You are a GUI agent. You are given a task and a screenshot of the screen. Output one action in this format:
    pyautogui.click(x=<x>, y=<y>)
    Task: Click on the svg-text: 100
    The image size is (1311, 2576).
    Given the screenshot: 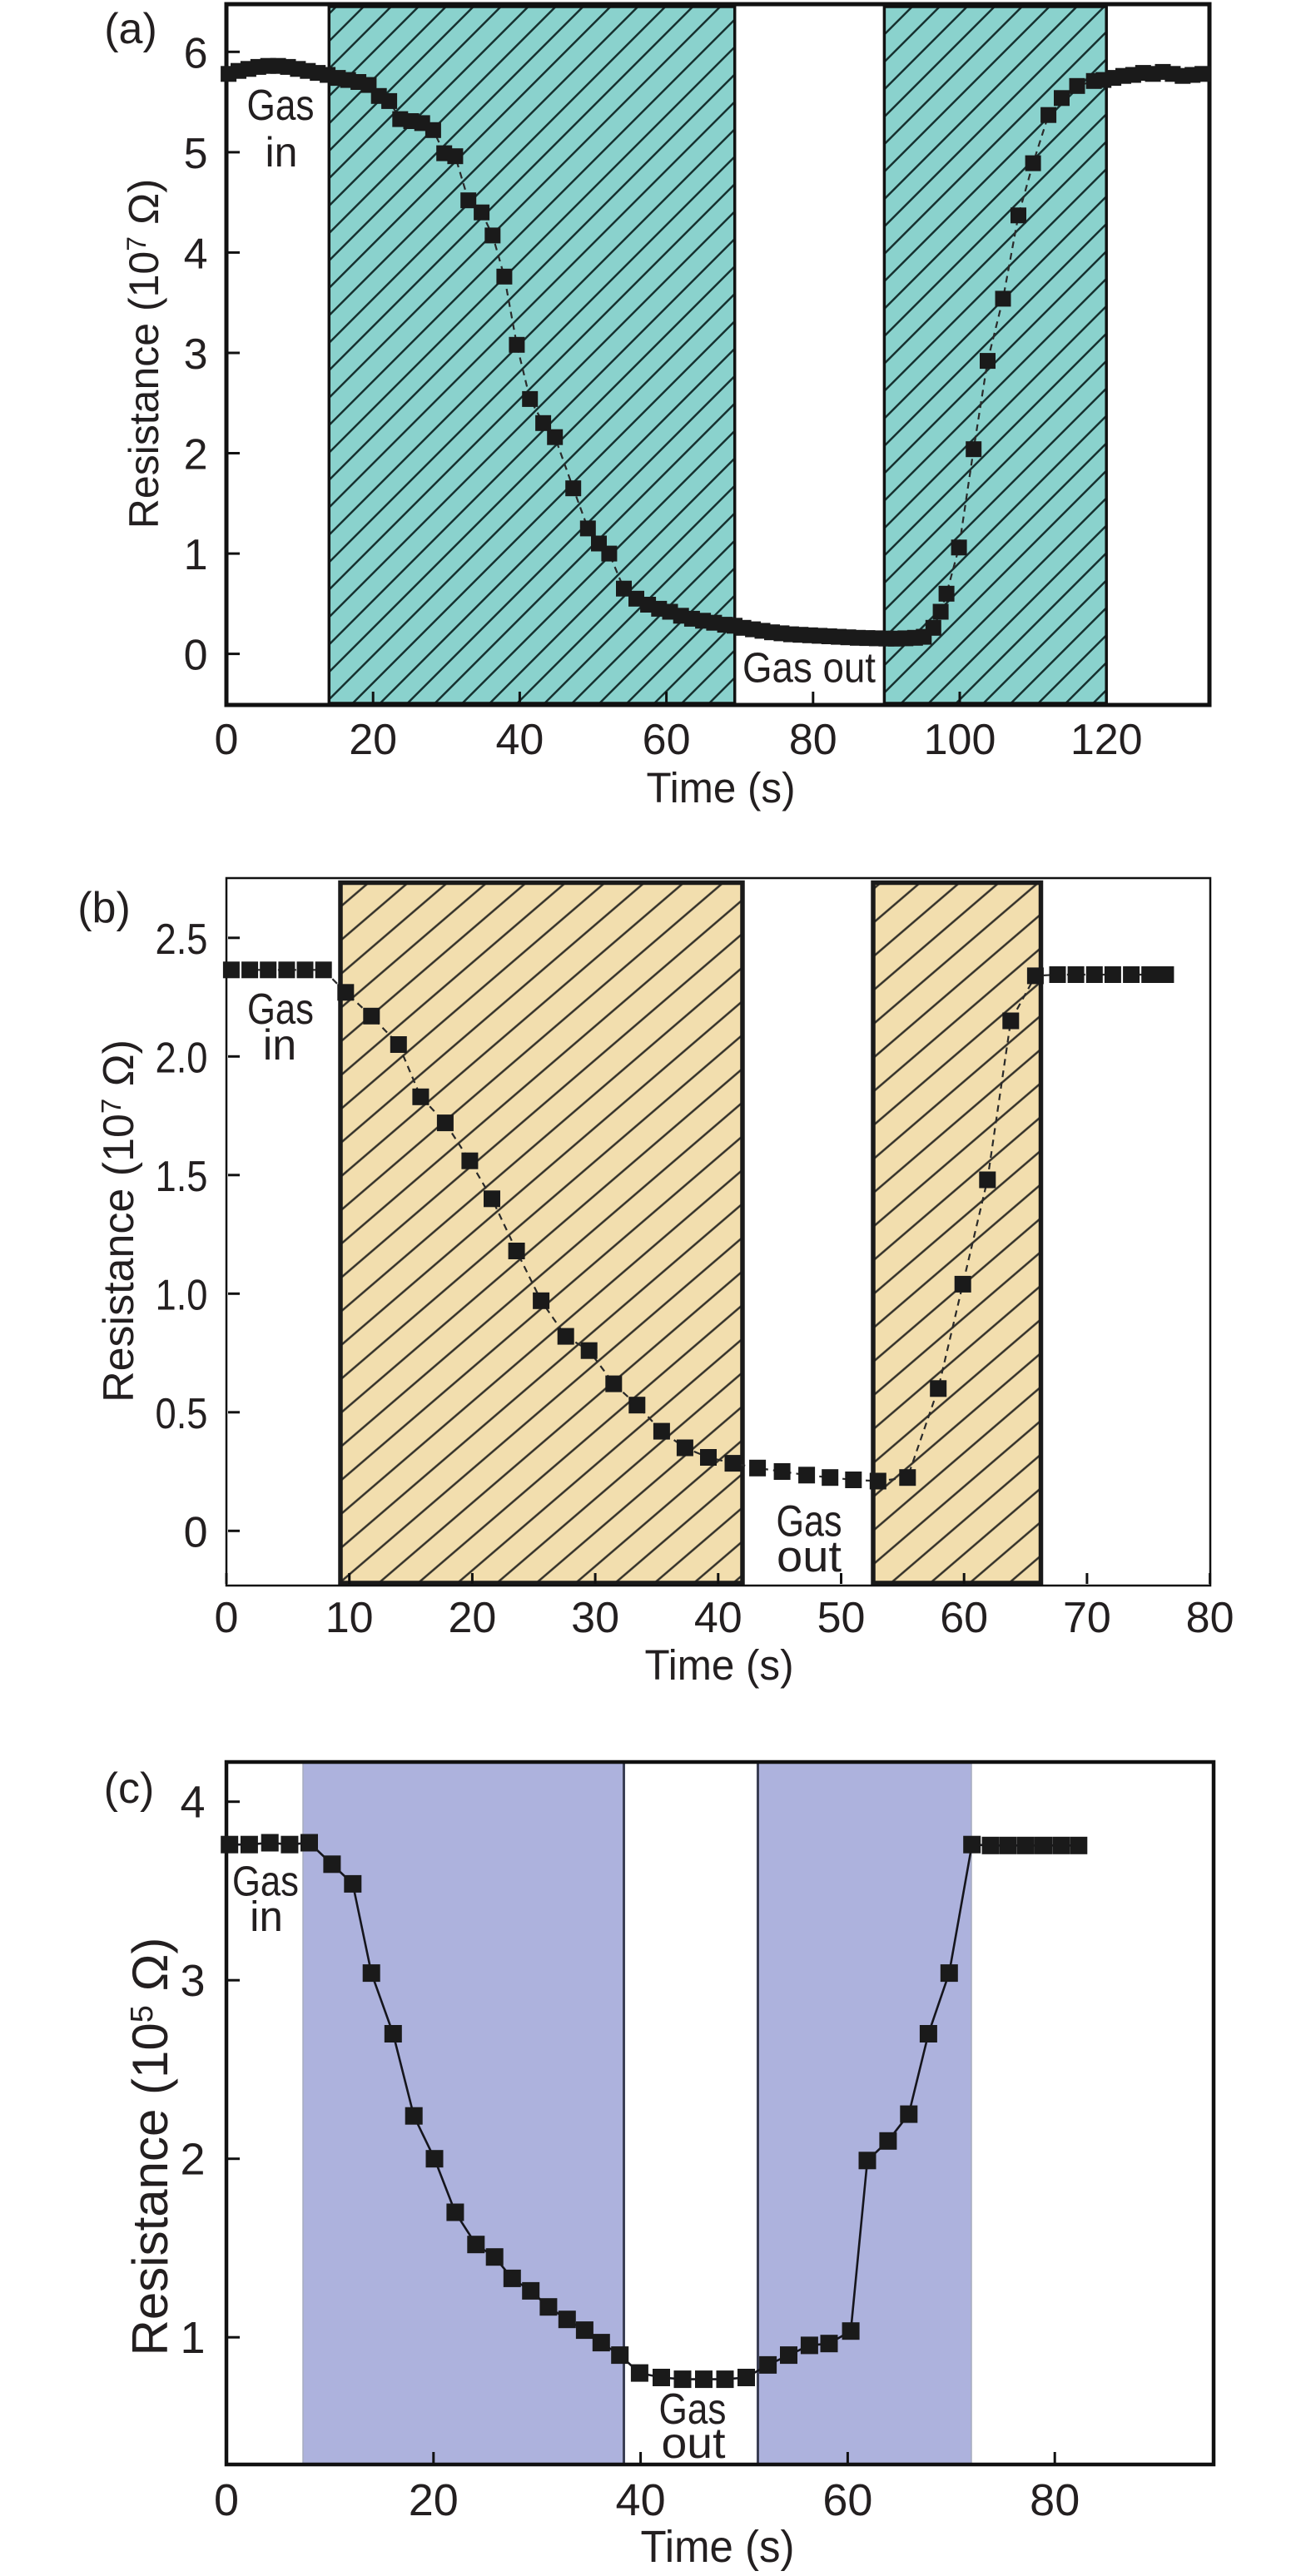 What is the action you would take?
    pyautogui.click(x=960, y=740)
    